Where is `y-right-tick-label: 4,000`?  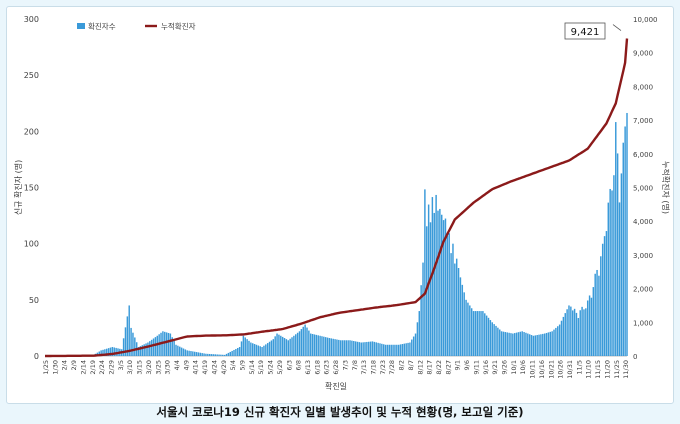 y-right-tick-label: 4,000 is located at coordinates (643, 222).